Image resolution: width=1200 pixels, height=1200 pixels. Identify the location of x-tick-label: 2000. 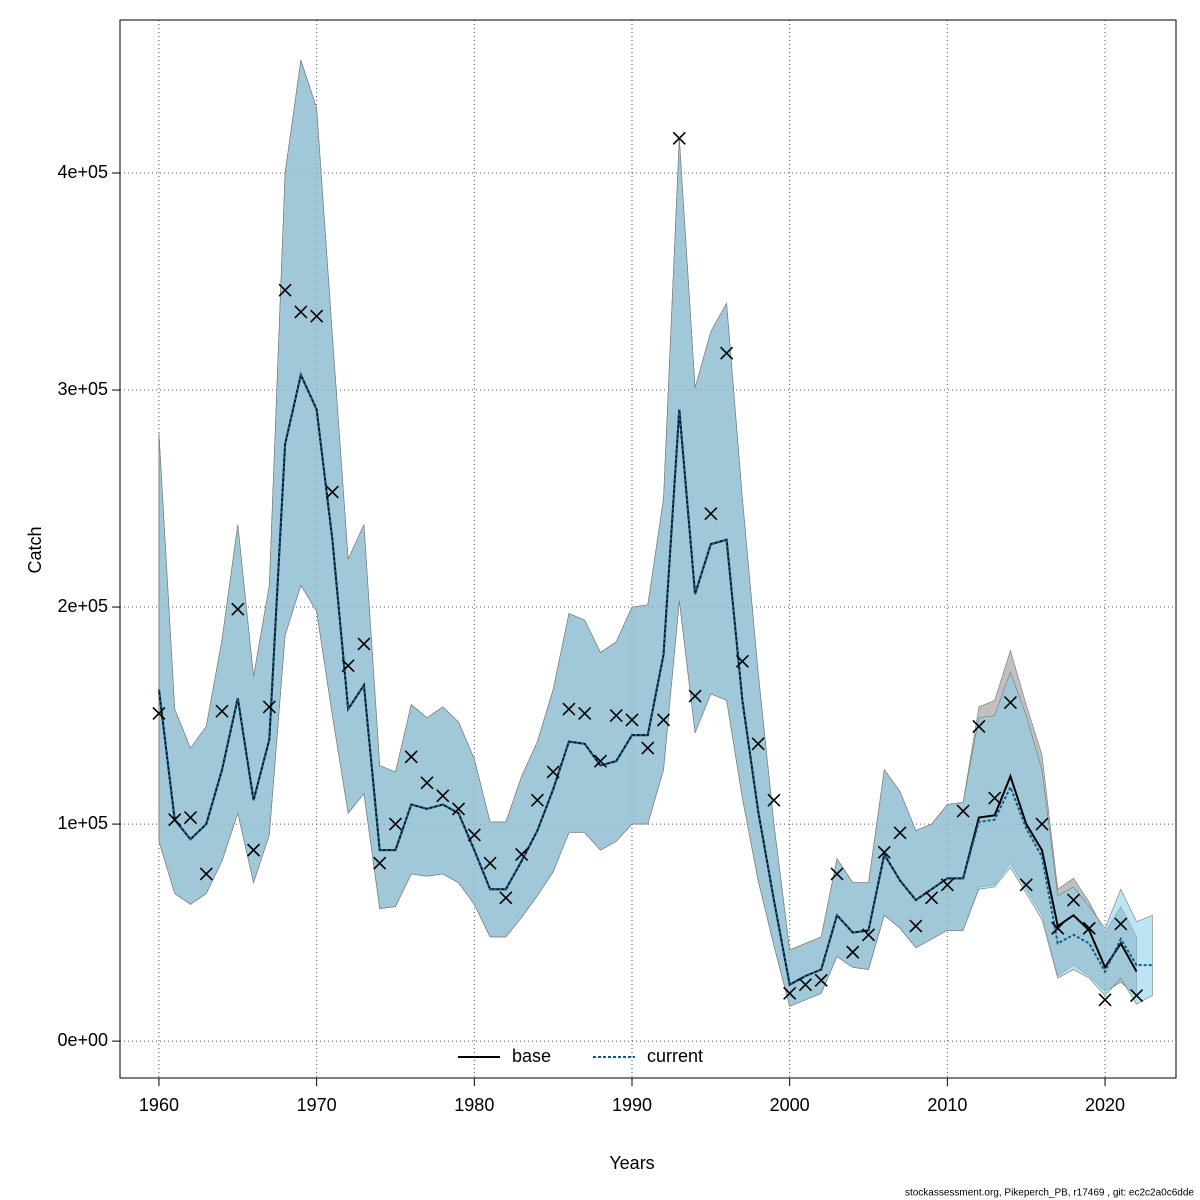
(790, 1105).